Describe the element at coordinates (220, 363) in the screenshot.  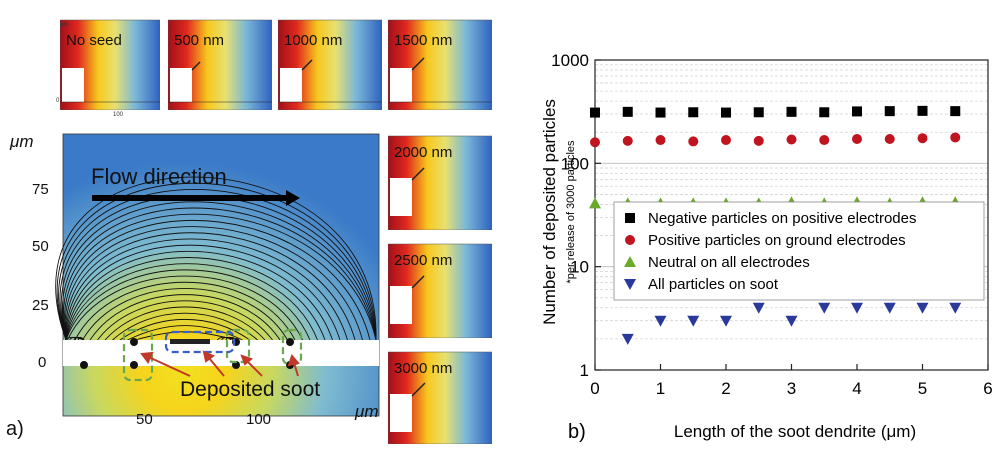
I see `deposit-arrows` at that location.